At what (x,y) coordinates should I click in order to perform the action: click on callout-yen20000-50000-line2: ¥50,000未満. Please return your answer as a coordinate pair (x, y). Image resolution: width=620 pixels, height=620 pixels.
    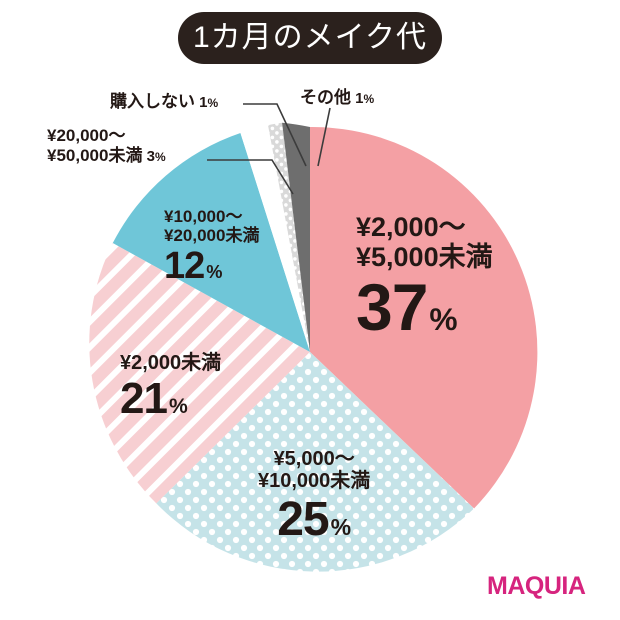
    Looking at the image, I should click on (95, 156).